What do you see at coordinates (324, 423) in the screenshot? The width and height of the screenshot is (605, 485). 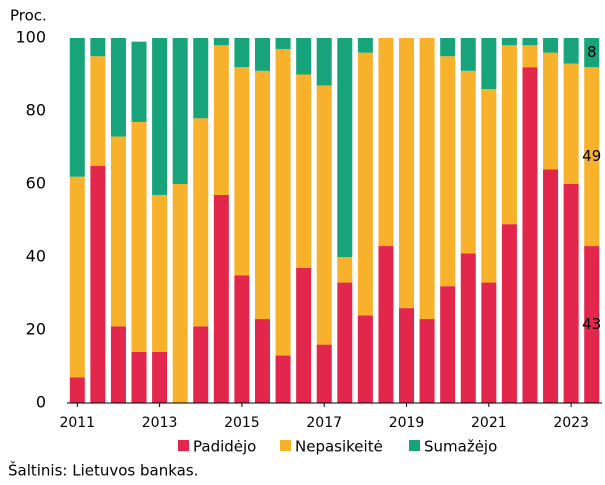 I see `x-tick-label: 2017` at bounding box center [324, 423].